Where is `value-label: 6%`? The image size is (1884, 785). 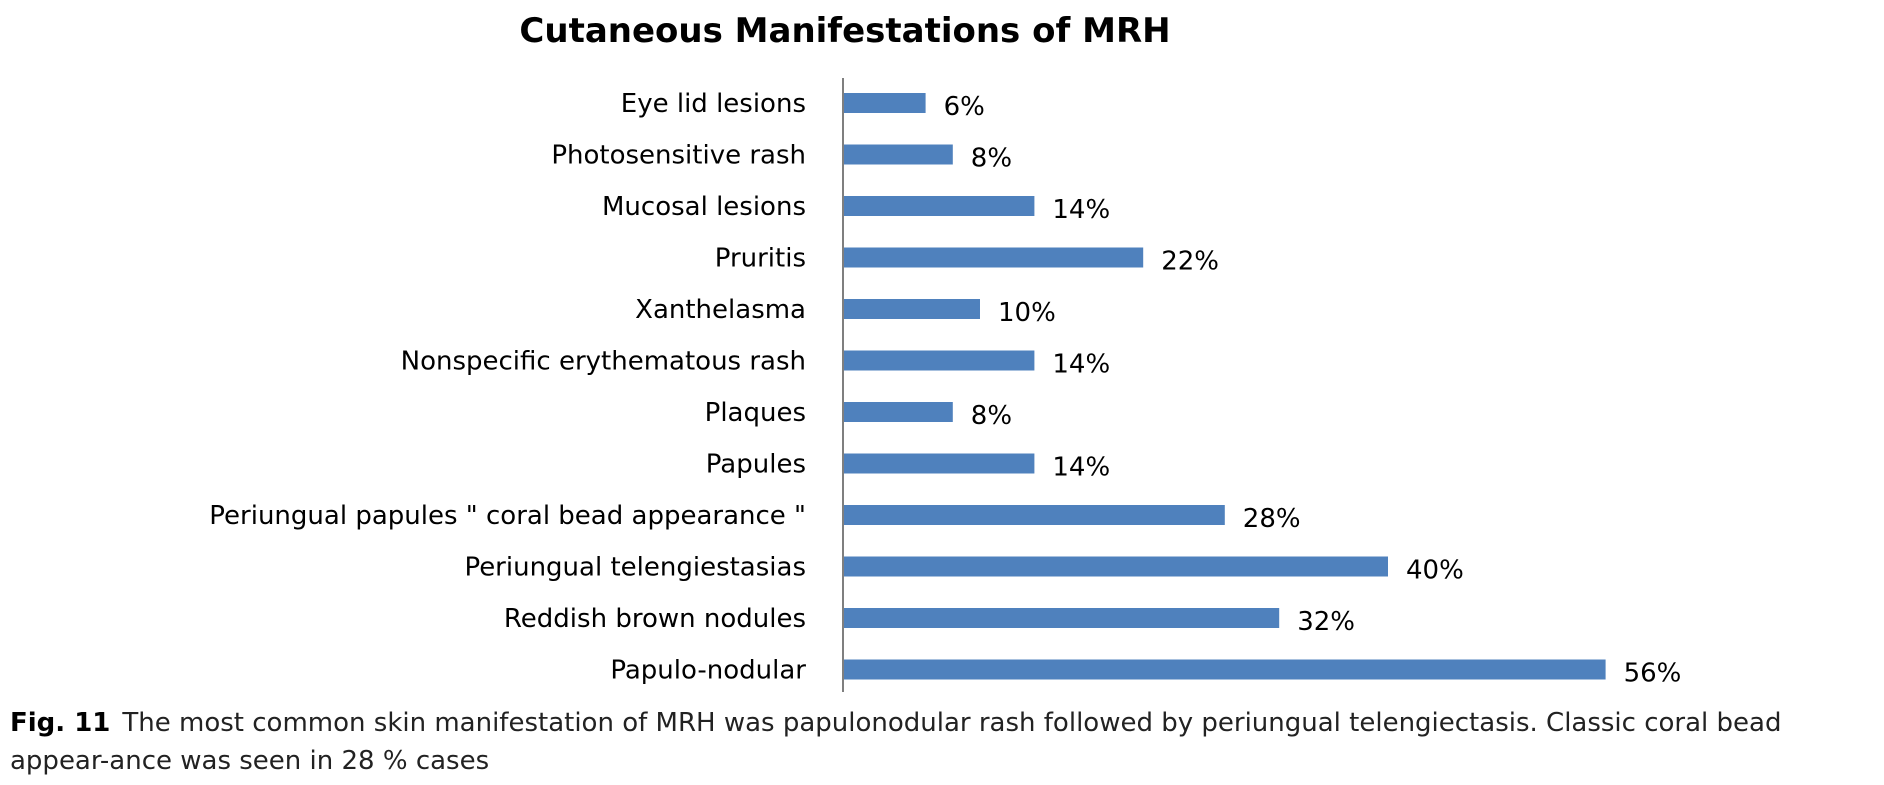
value-label: 6% is located at coordinates (964, 107).